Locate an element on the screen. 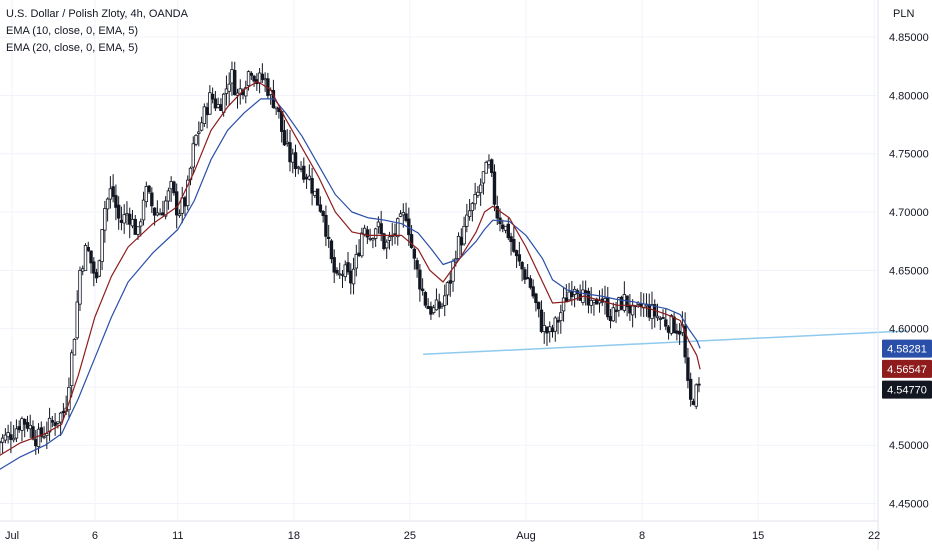  symbol-title: U.S. Dollar / Polish Zloty, 4h, OANDA is located at coordinates (97, 14).